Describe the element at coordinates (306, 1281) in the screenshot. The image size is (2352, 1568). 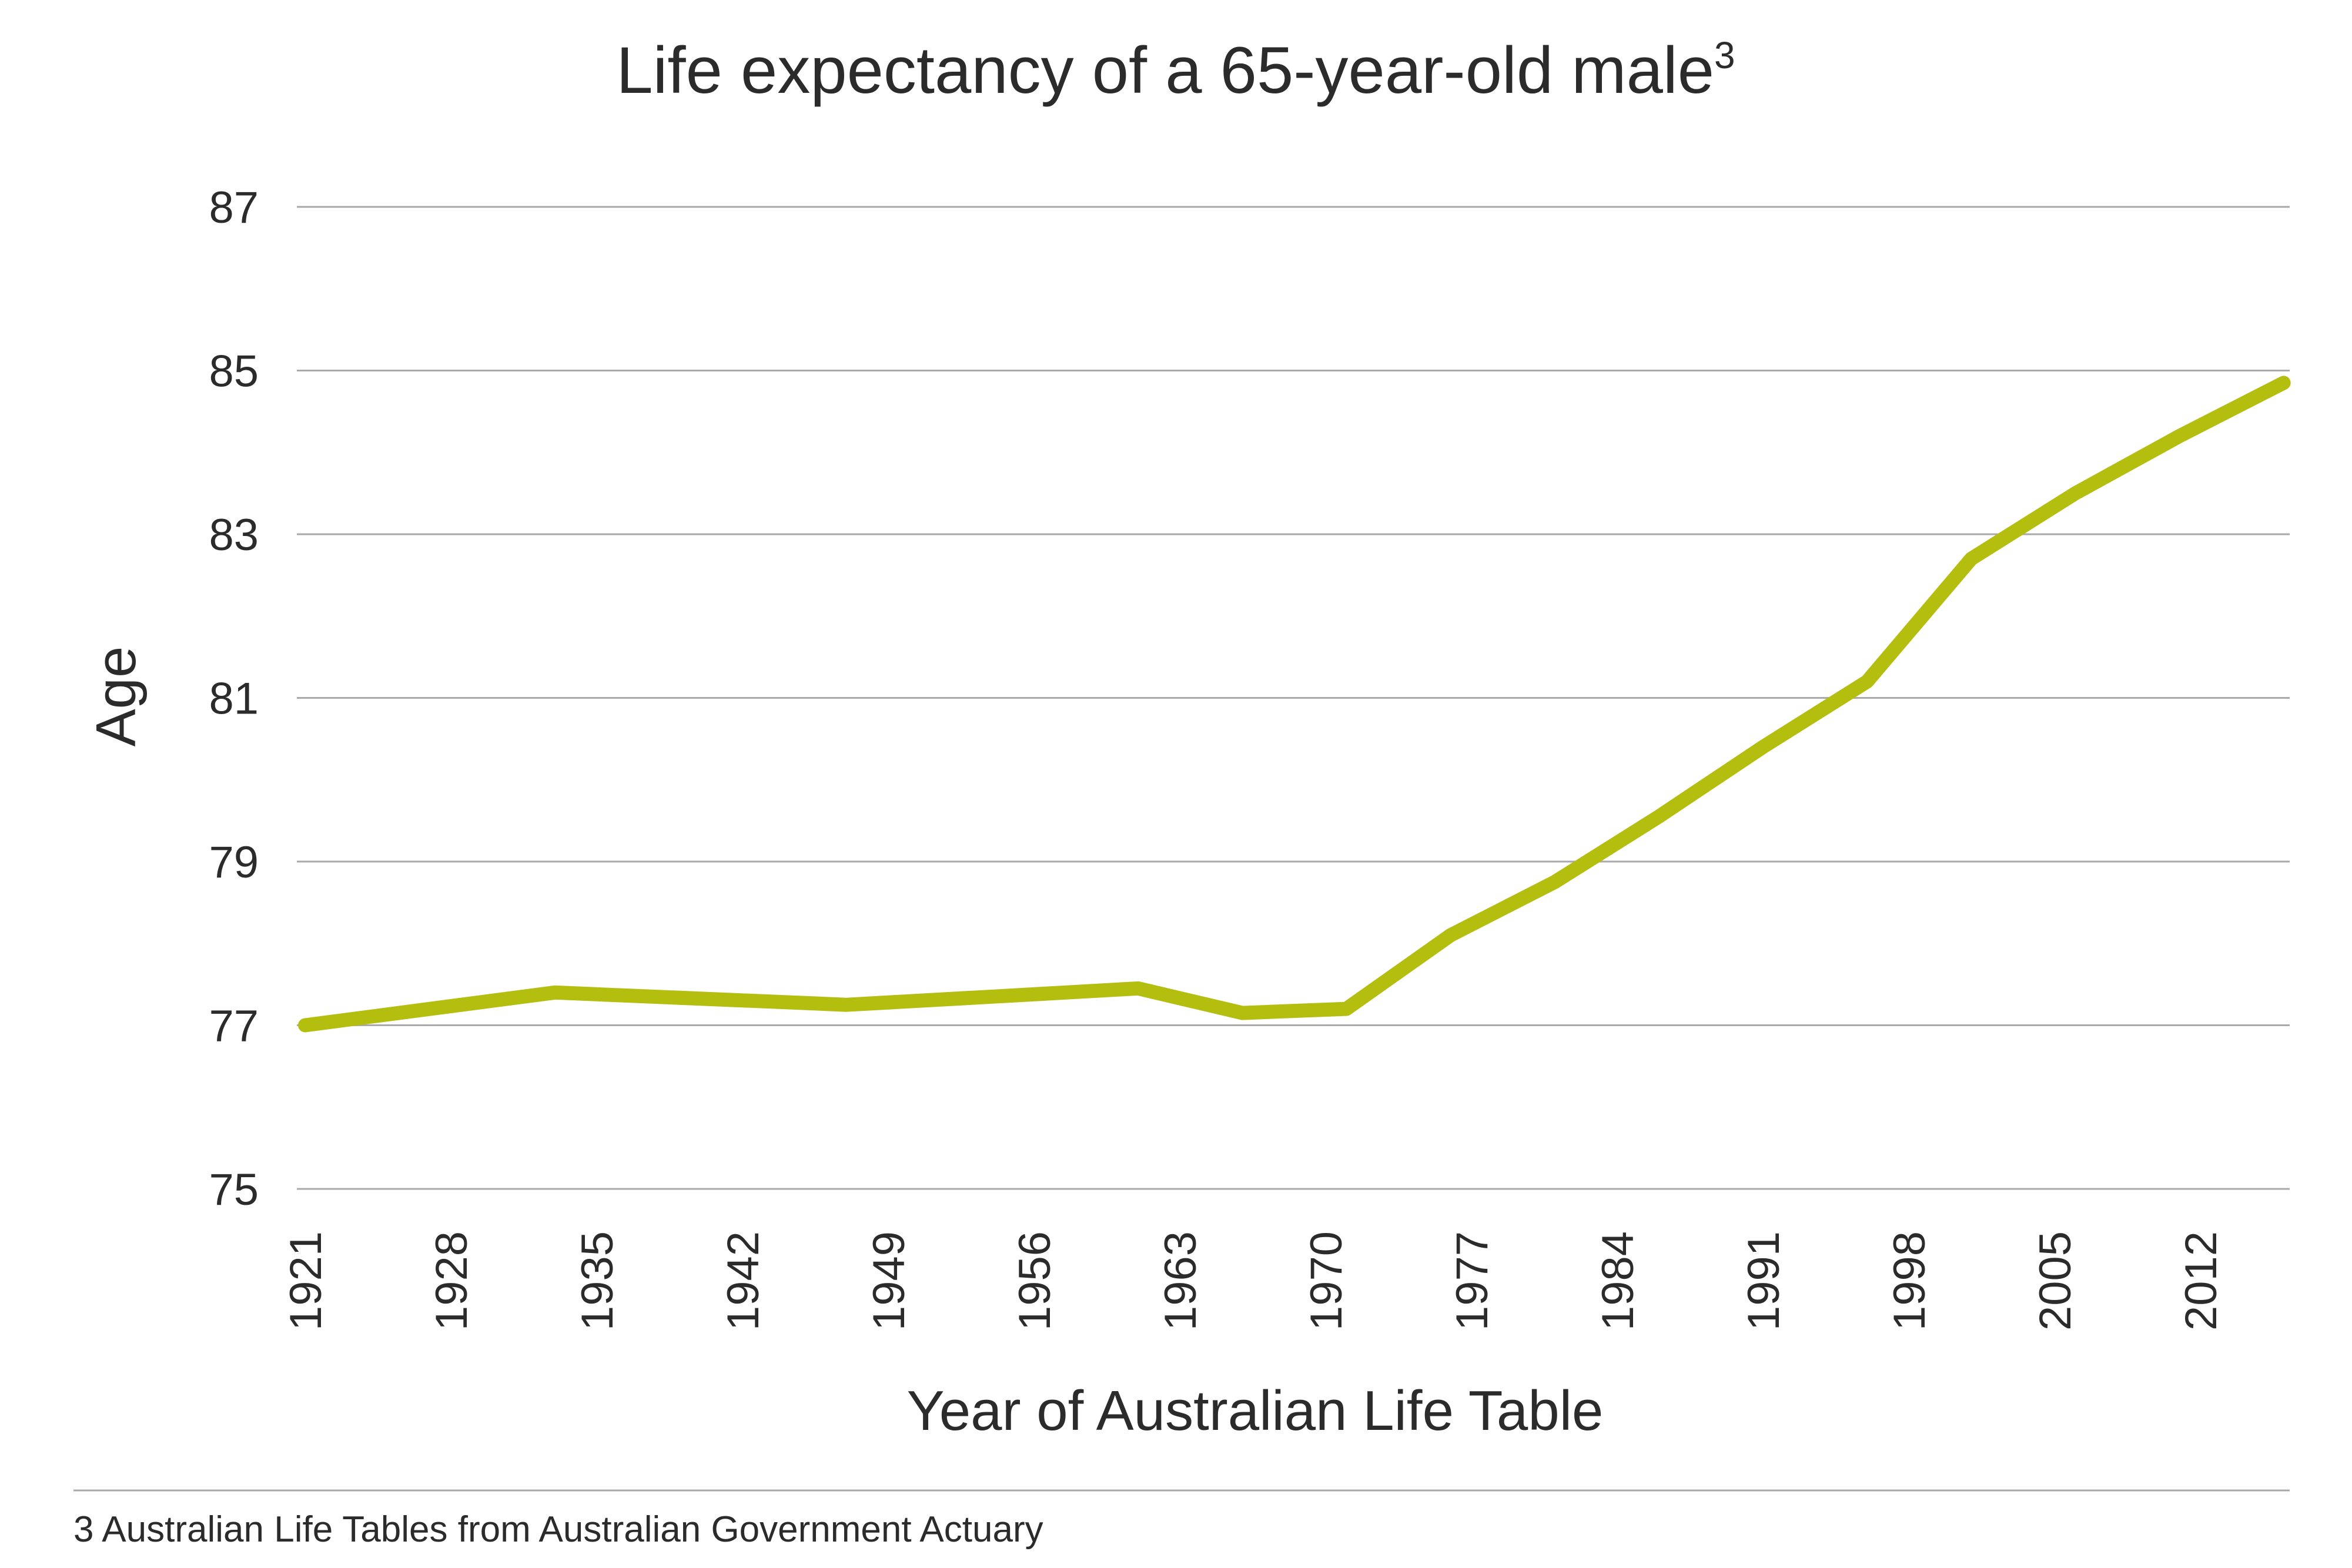
I see `x-tick-label: 1921` at that location.